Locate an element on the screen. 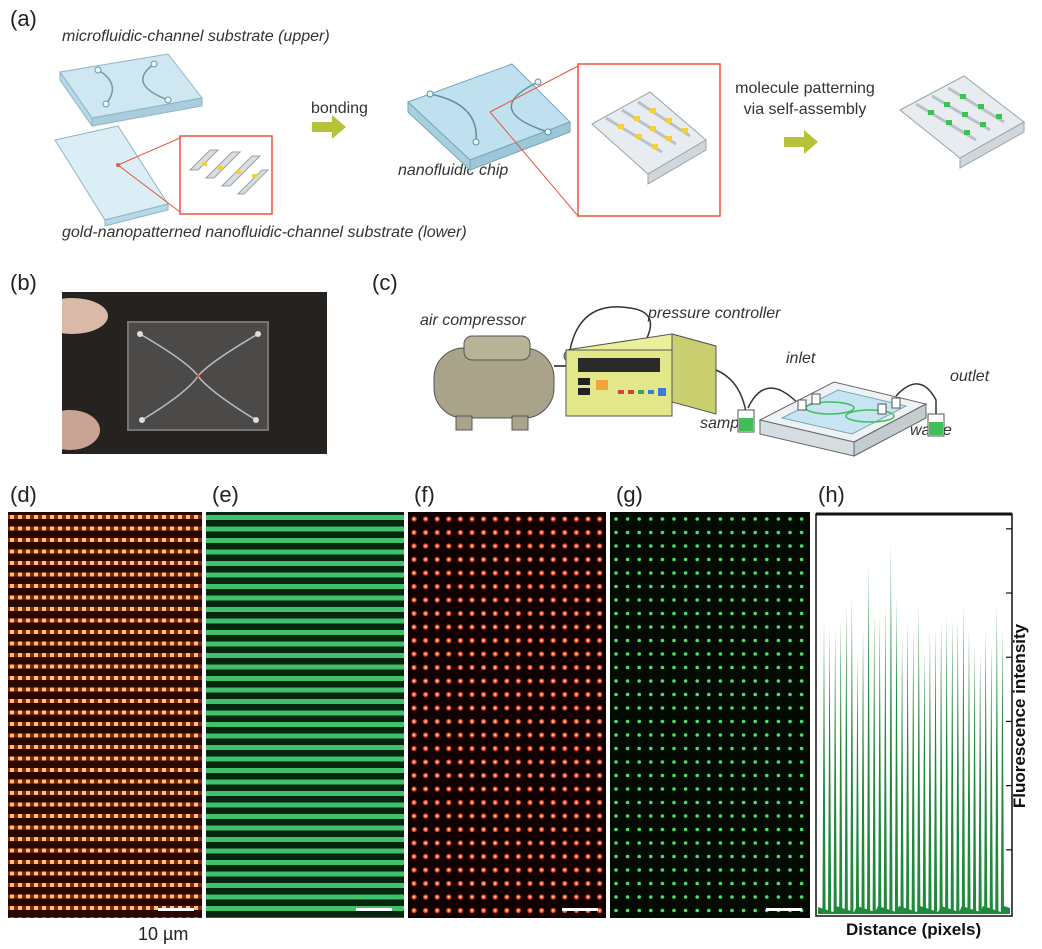 This screenshot has width=1042, height=949. panel-label-f: (f) is located at coordinates (424, 494).